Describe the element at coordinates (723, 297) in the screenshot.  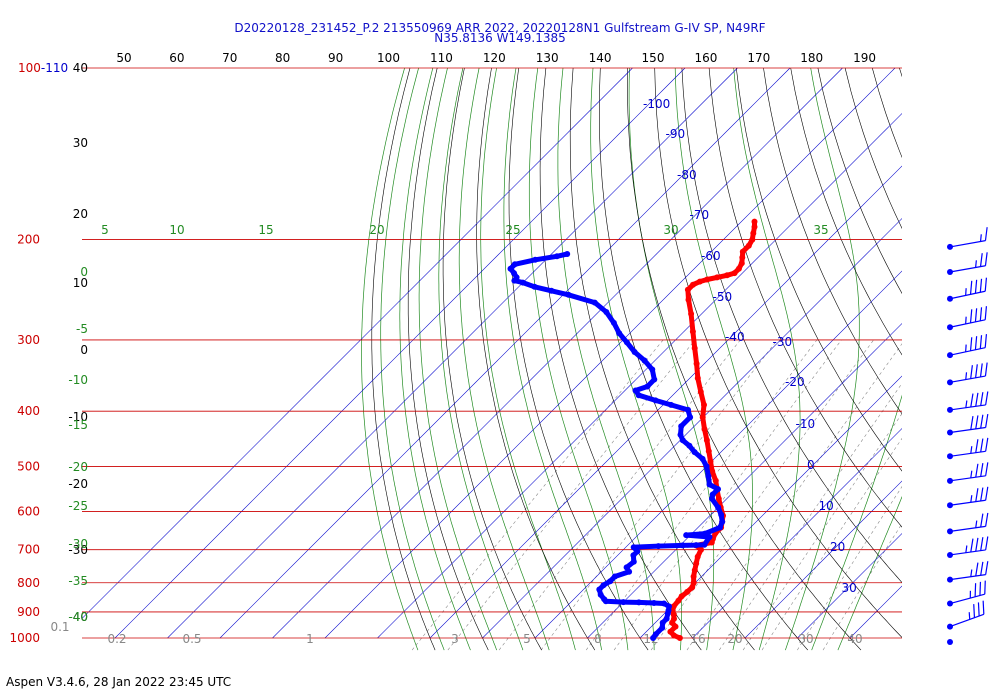
I see `isotherm-label: -50` at that location.